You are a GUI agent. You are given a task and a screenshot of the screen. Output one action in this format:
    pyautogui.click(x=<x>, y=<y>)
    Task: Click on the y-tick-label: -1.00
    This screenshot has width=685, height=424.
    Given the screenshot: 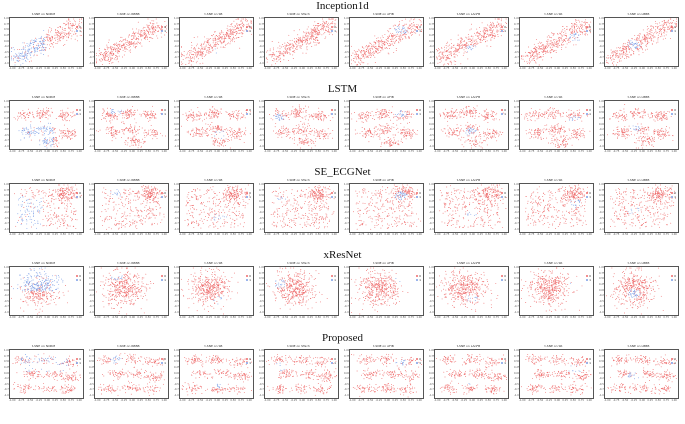 What is the action you would take?
    pyautogui.click(x=347, y=63)
    